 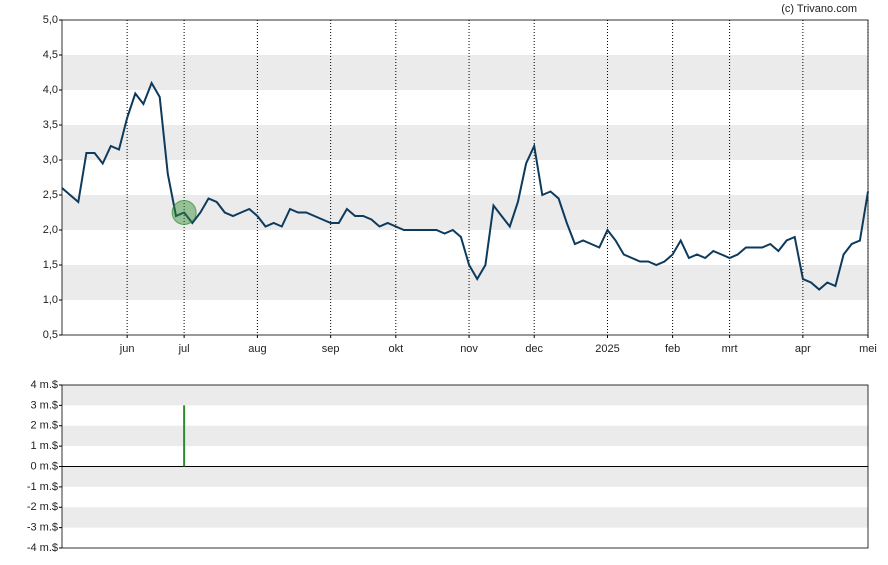 What do you see at coordinates (50, 55) in the screenshot?
I see `y-tick-label: 4,5` at bounding box center [50, 55].